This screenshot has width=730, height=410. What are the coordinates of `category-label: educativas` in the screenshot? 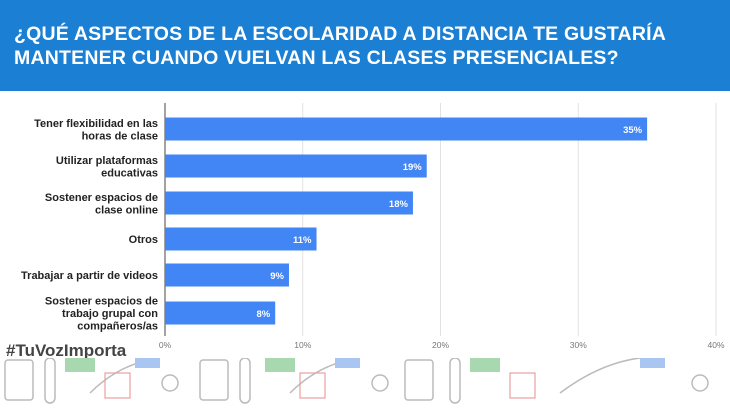 It's located at (129, 173).